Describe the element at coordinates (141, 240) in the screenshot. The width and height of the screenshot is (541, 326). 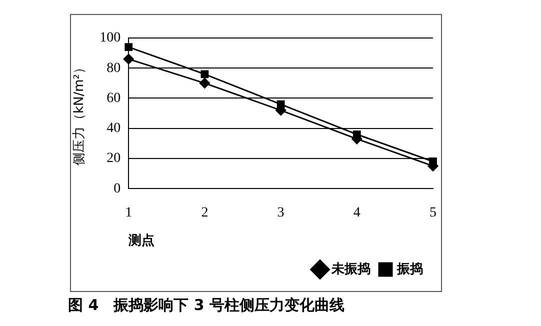
I see `x-axis-title: 测点` at that location.